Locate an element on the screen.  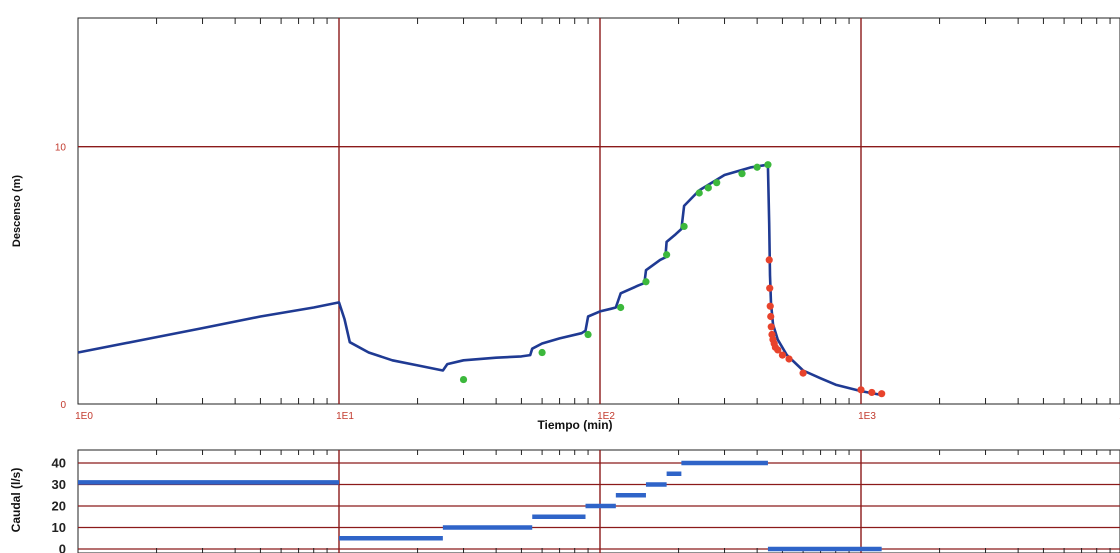
drawdown-y-tick-label: 10 is located at coordinates (61, 148).